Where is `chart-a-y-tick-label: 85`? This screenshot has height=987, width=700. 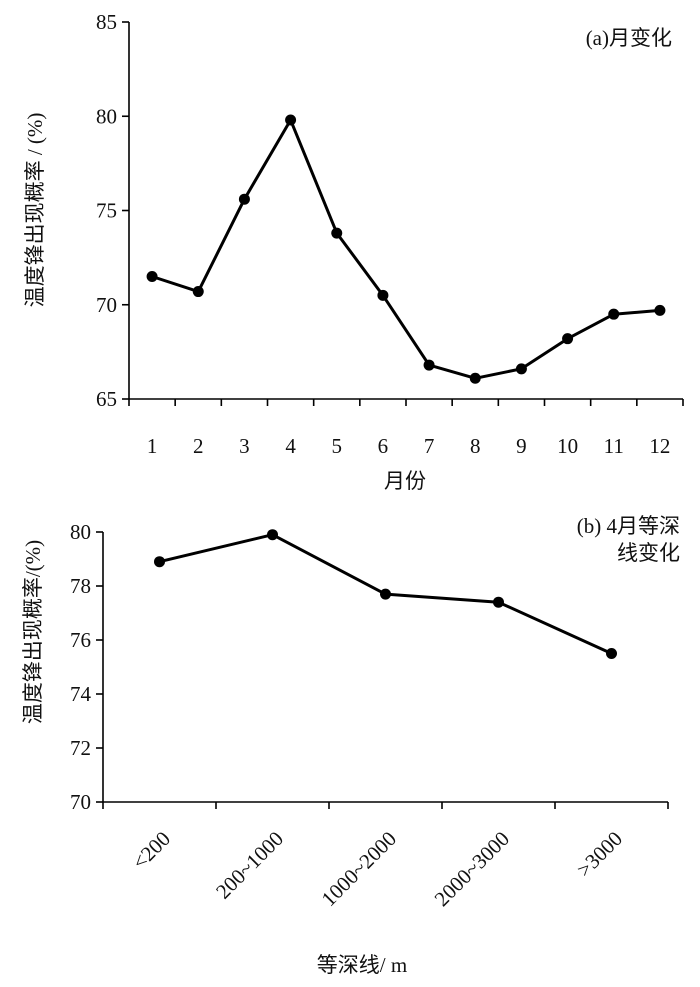
chart-a-y-tick-label: 85 is located at coordinates (106, 22).